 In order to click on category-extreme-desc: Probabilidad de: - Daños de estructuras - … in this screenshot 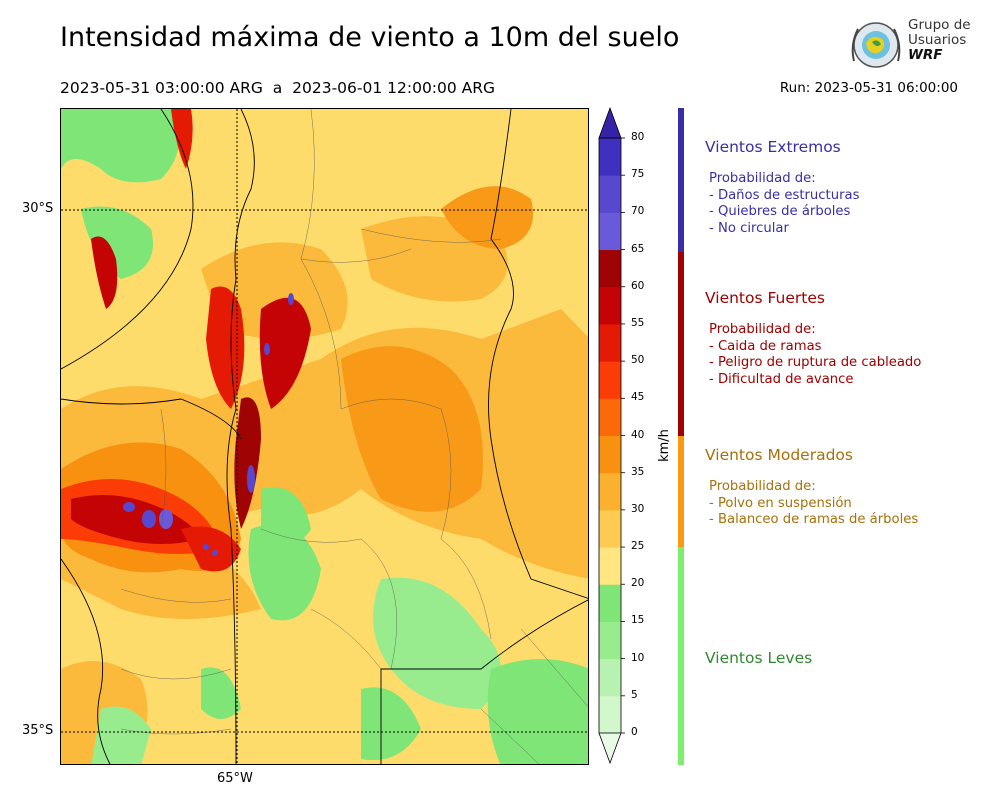, I will do `click(784, 204)`.